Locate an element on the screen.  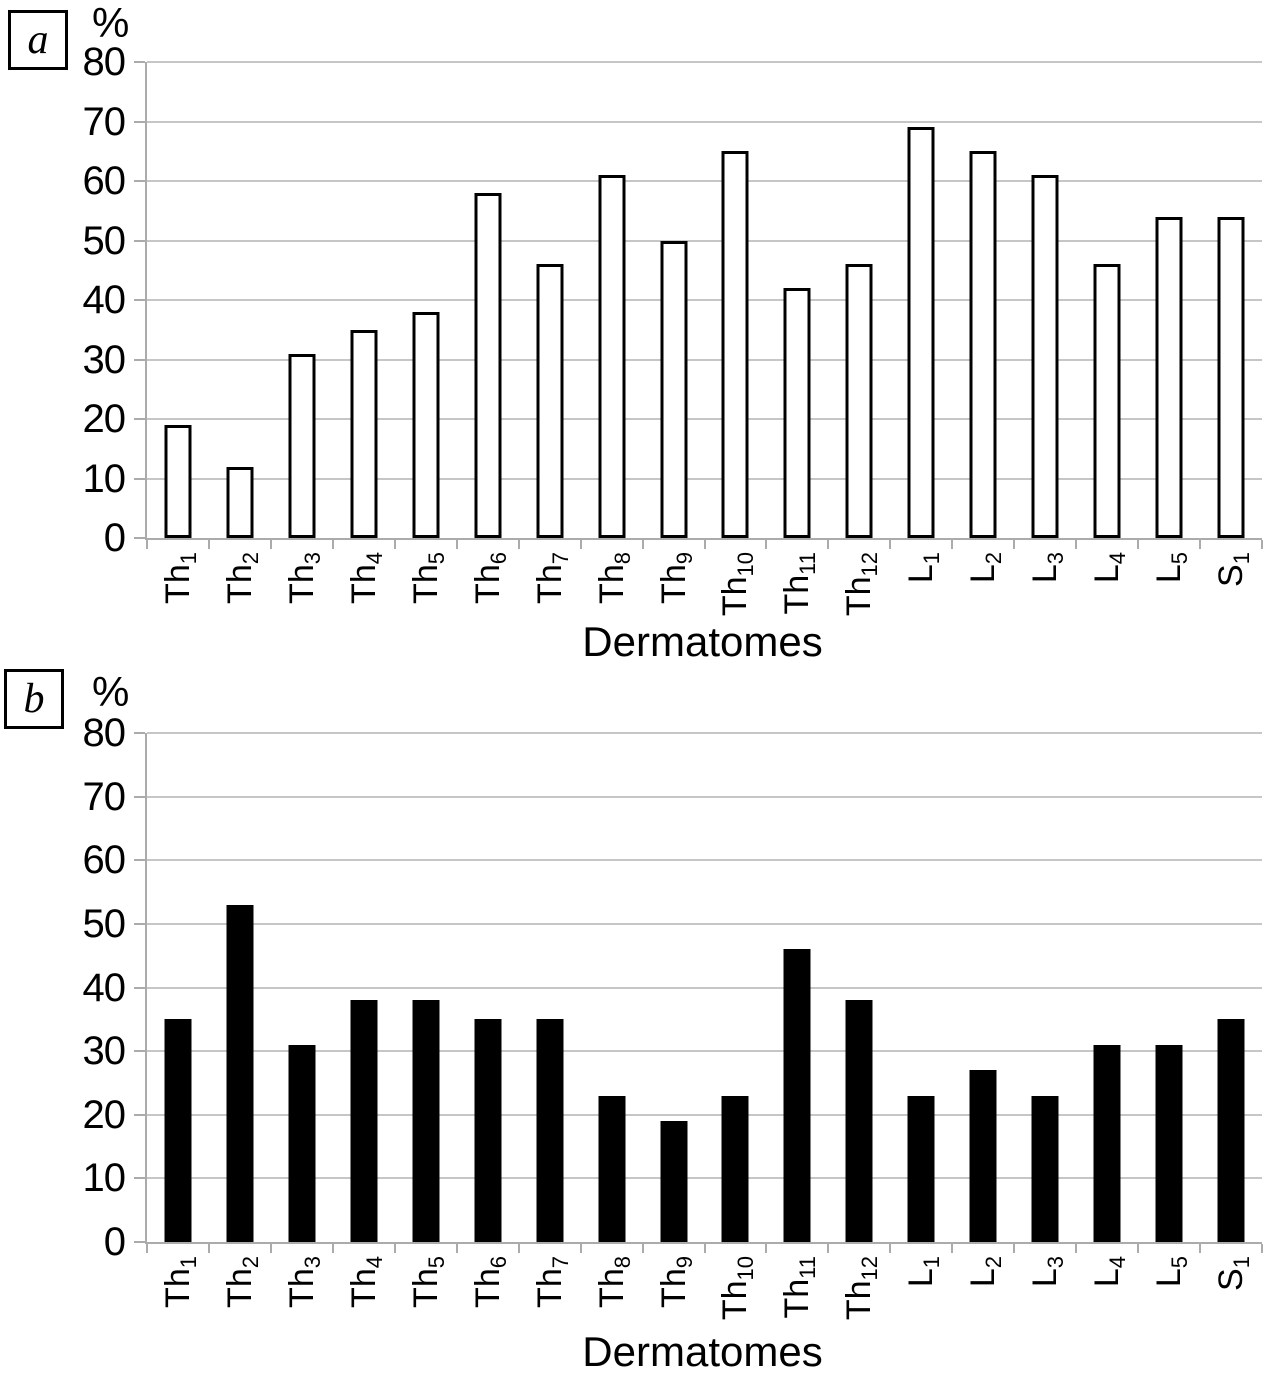
bar-L4 is located at coordinates (1107, 1143).